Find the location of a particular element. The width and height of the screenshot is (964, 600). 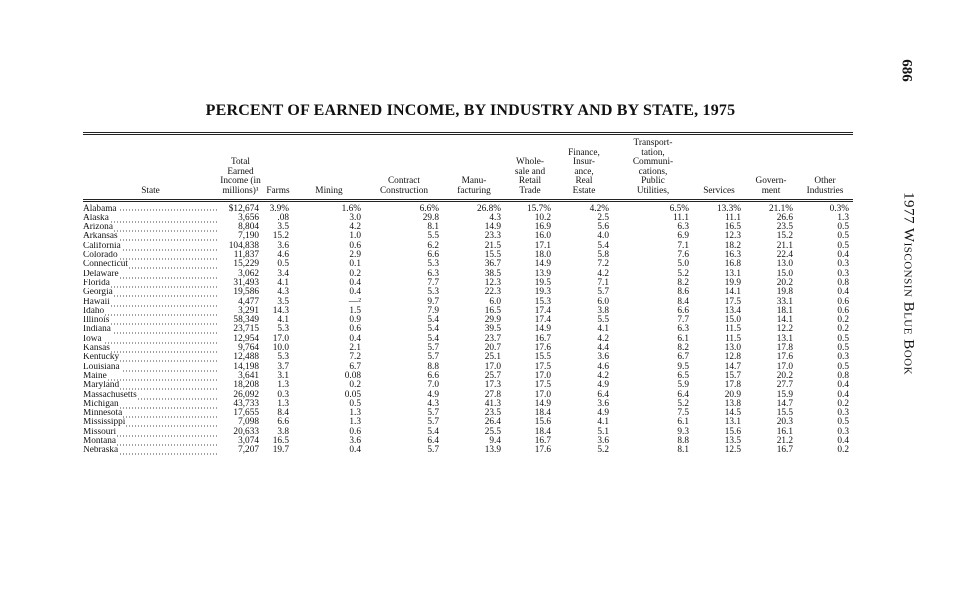

state-name: Alaska is located at coordinates (96, 218).